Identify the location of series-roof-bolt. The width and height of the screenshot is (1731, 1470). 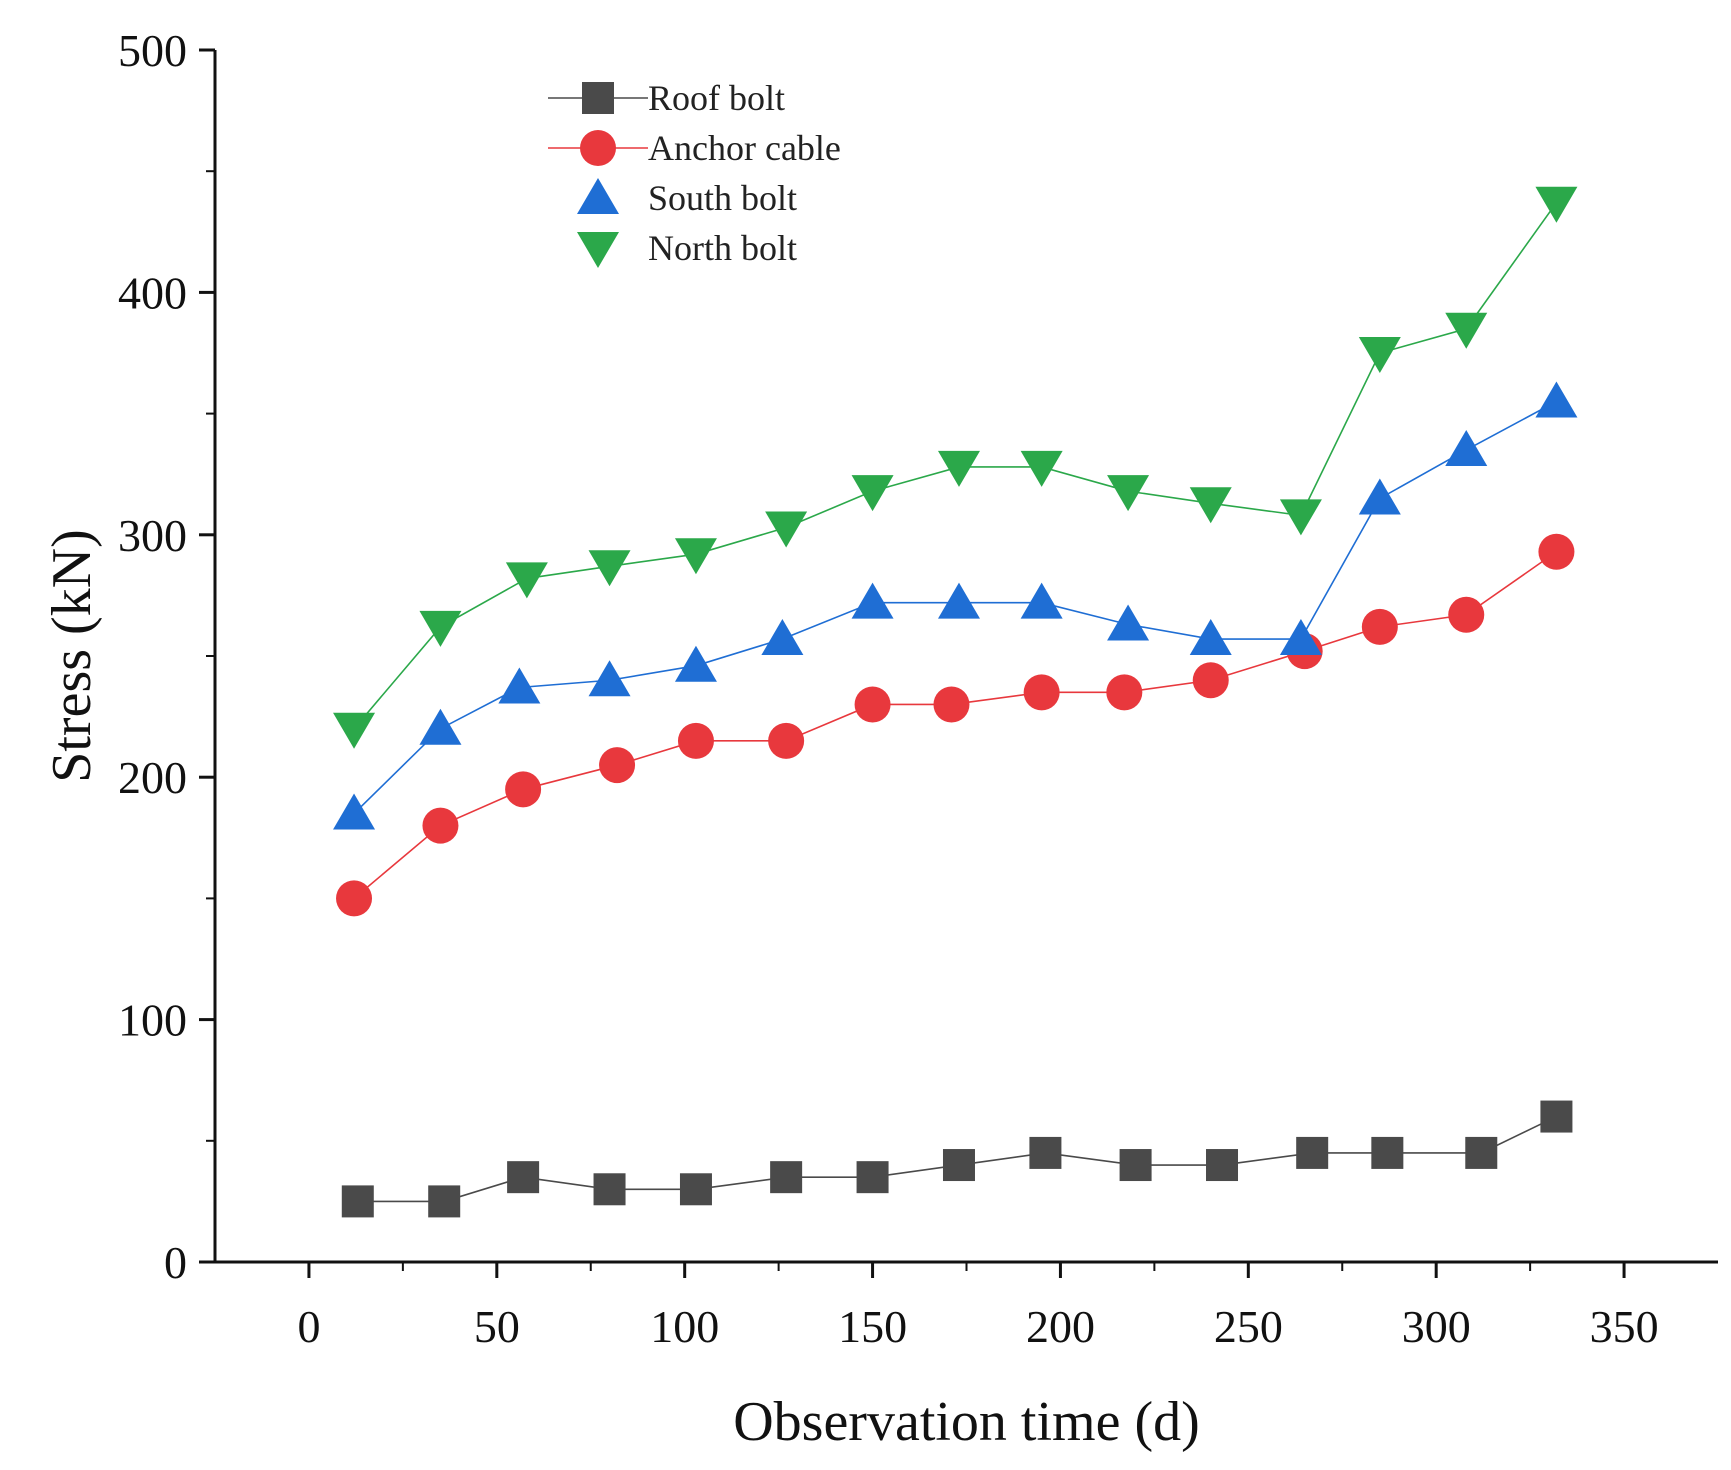
(957, 1159).